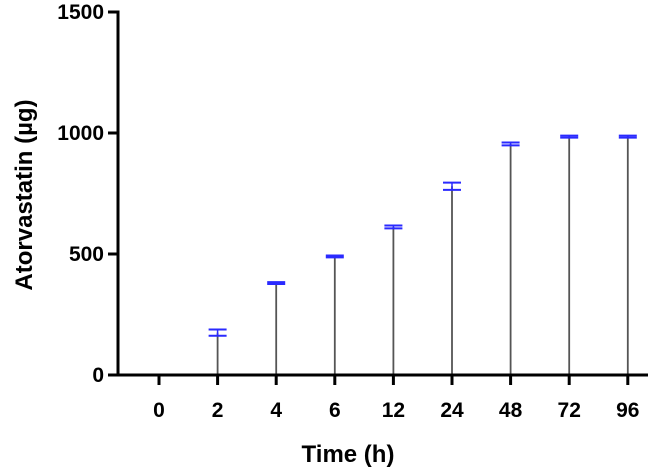  What do you see at coordinates (276, 410) in the screenshot?
I see `x-tick-label: 4` at bounding box center [276, 410].